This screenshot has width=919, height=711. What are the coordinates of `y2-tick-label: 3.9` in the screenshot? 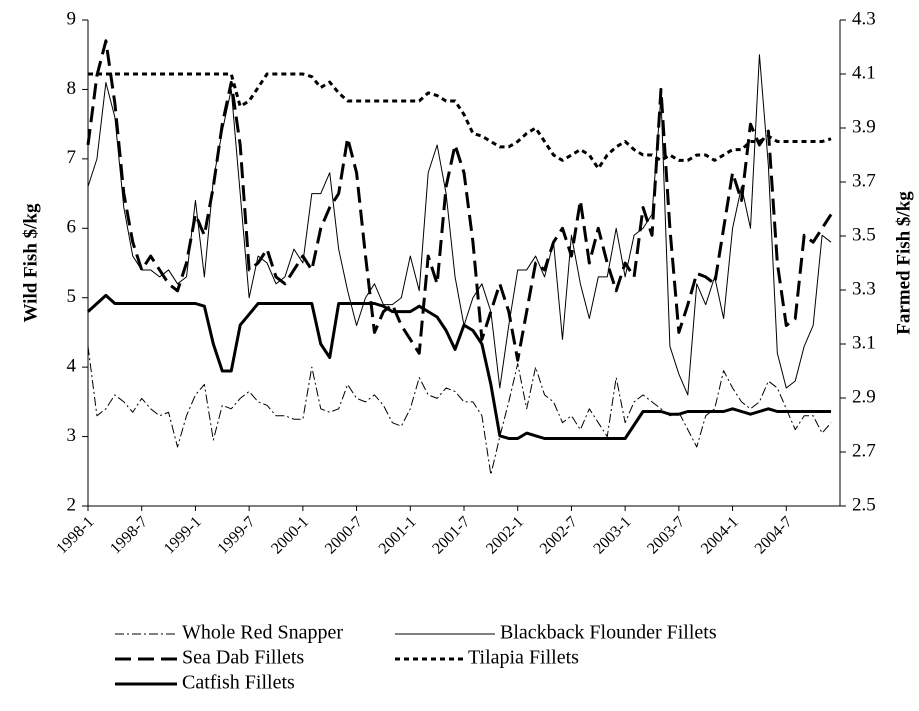 It's located at (864, 126).